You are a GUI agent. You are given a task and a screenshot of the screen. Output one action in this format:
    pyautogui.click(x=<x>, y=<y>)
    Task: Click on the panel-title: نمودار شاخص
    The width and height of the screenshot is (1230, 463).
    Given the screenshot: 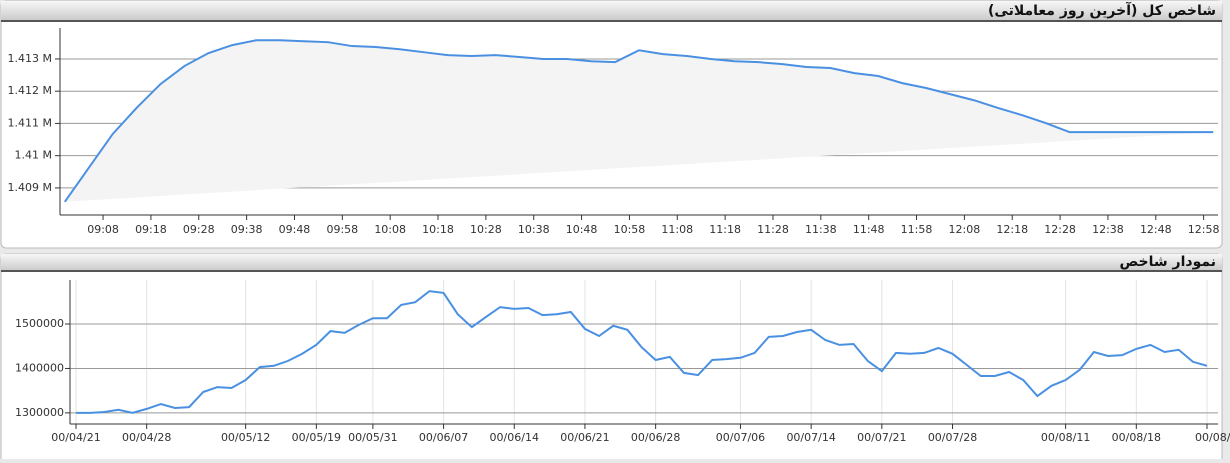 What is the action you would take?
    pyautogui.click(x=1167, y=262)
    